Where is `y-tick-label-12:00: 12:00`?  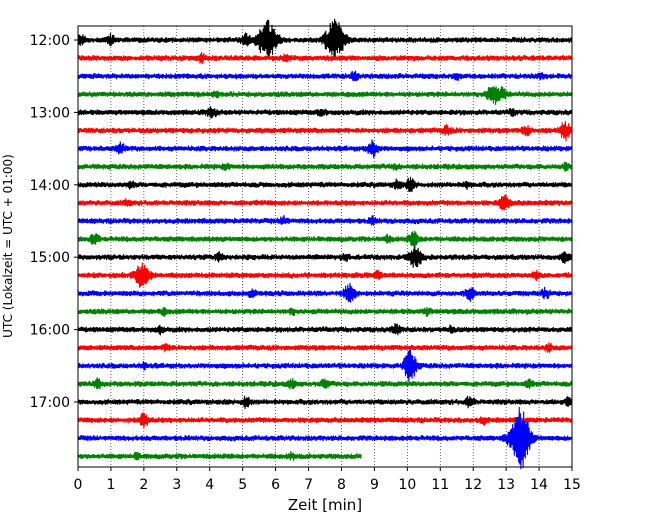
y-tick-label-12:00: 12:00 is located at coordinates (50, 41).